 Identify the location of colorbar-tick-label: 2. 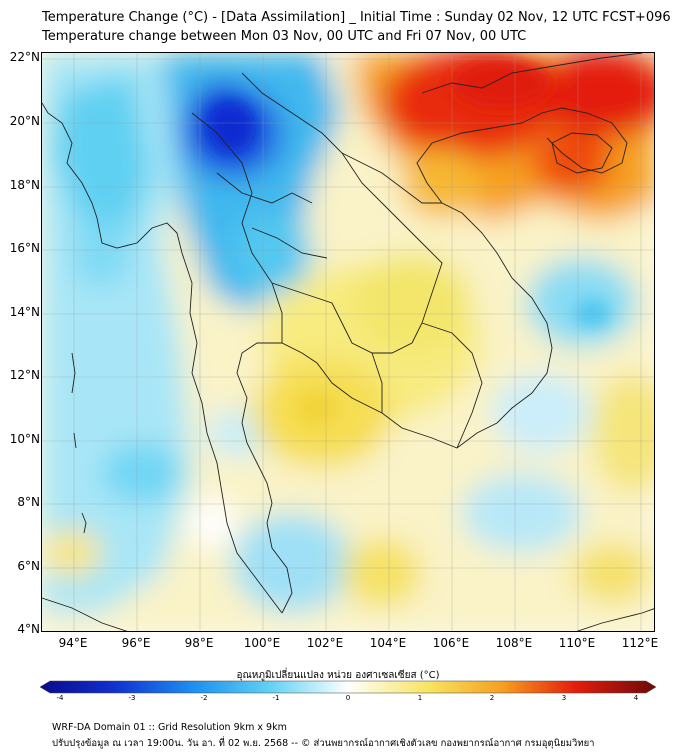
(492, 698).